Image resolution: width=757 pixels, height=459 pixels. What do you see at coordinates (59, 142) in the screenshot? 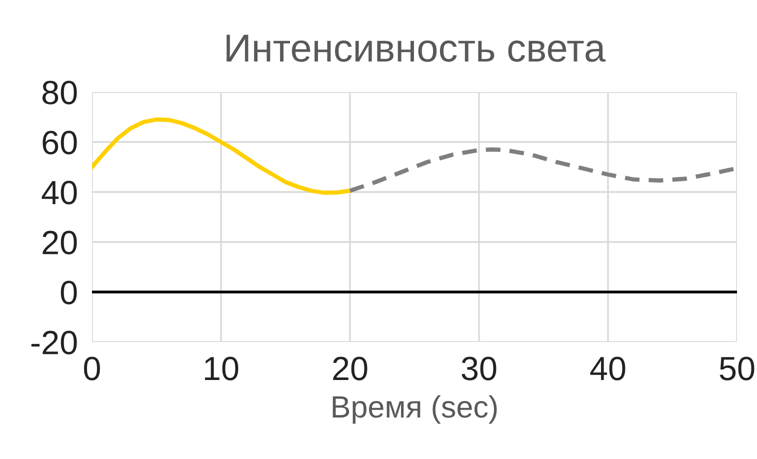
I see `y-tick-label: 60` at bounding box center [59, 142].